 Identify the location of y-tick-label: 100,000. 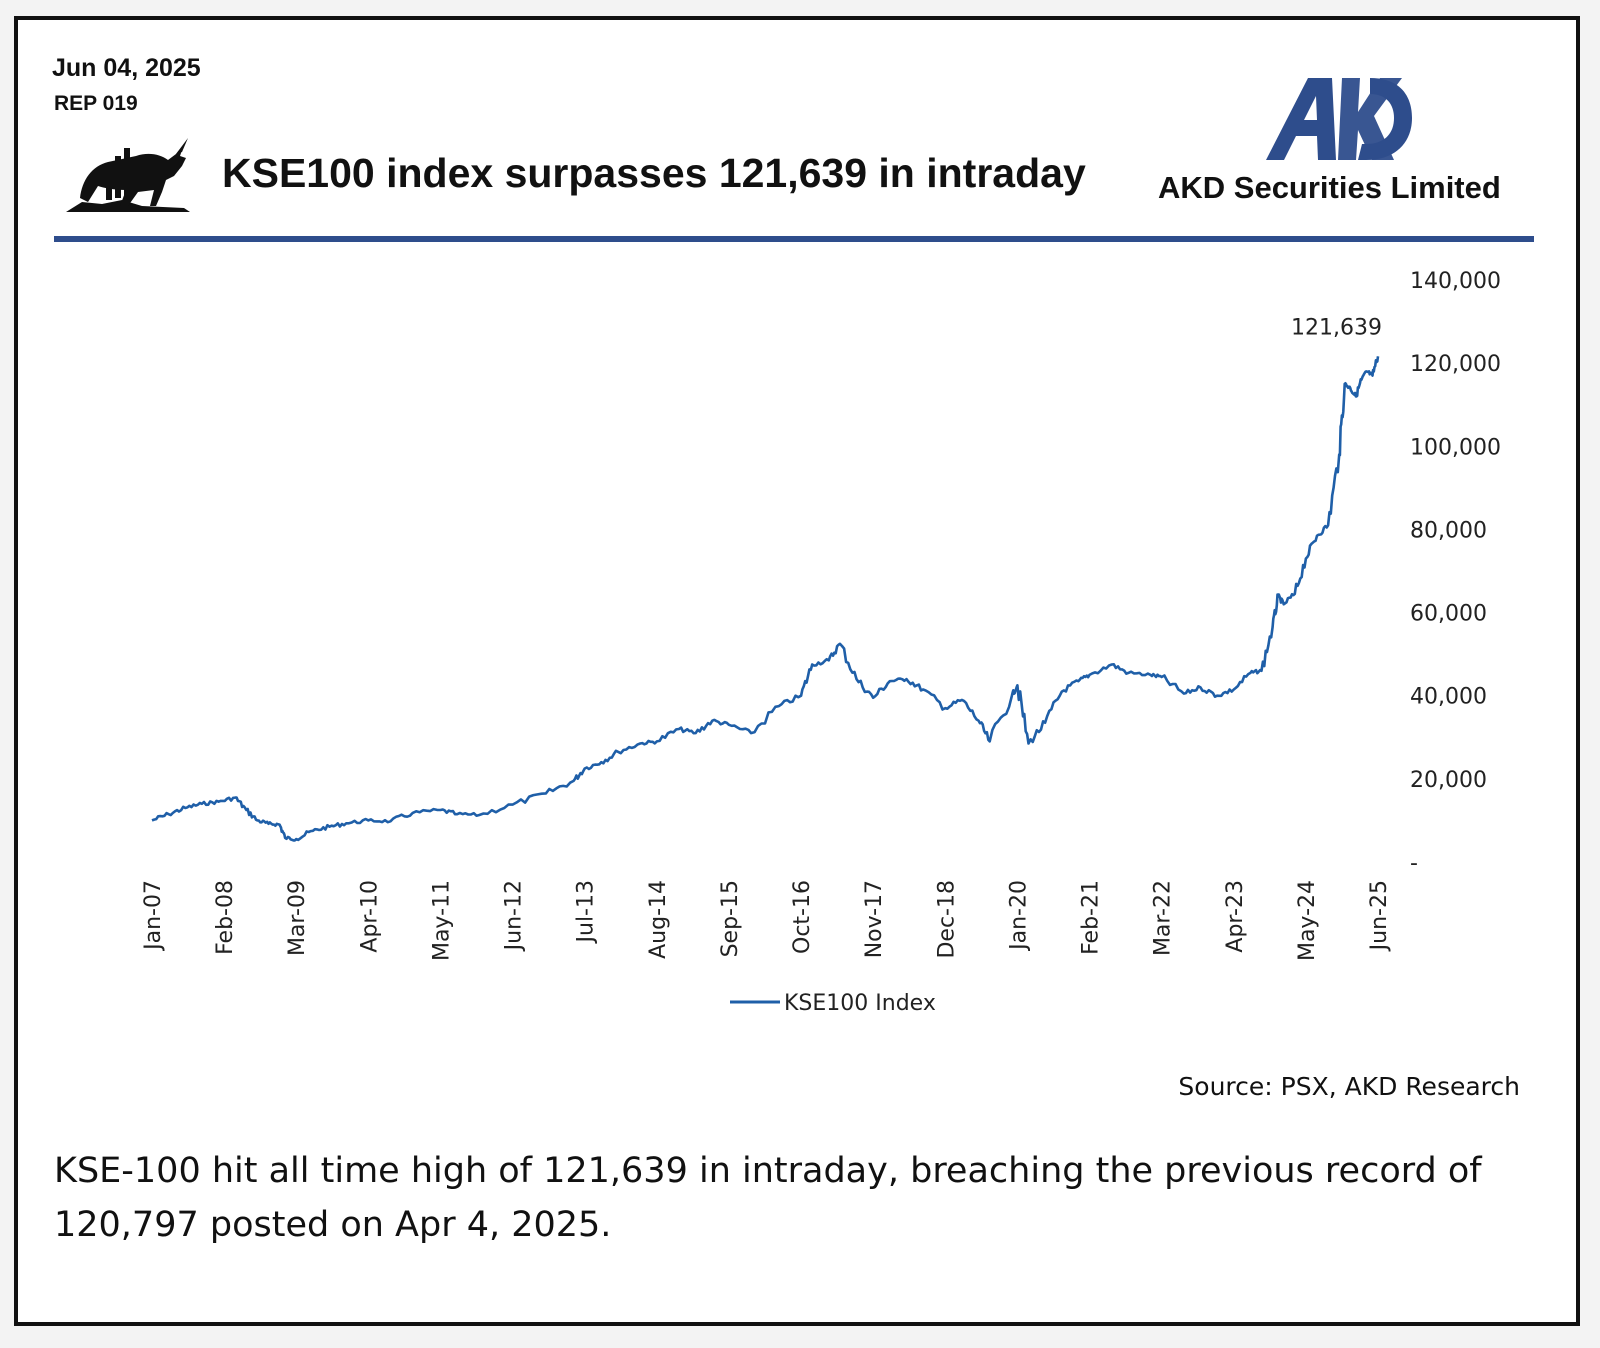
(1455, 447).